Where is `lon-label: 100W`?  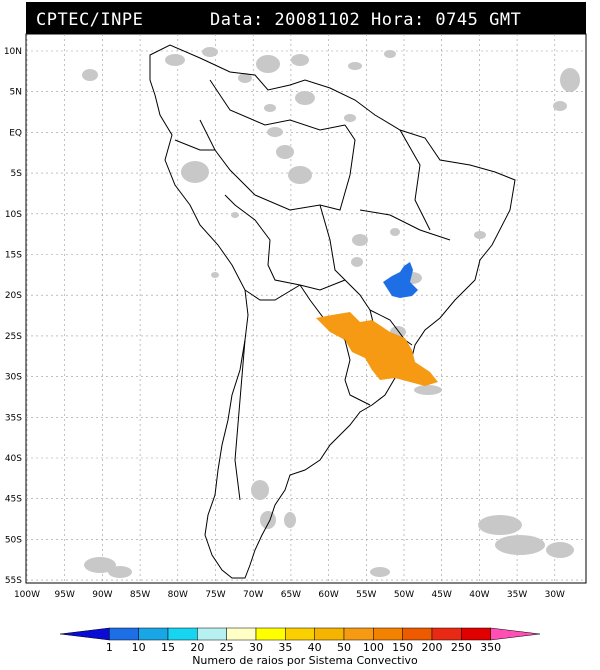 lon-label: 100W is located at coordinates (27, 595).